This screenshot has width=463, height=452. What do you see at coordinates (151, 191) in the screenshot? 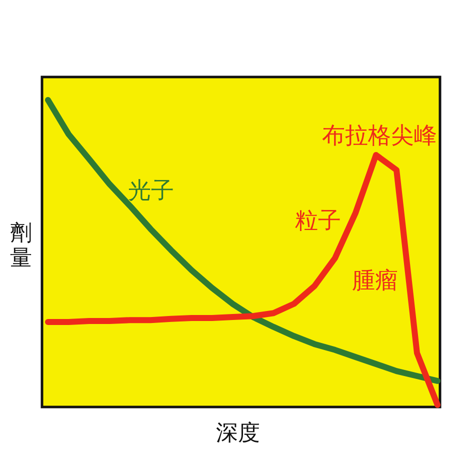
I see `series-label: 光子` at bounding box center [151, 191].